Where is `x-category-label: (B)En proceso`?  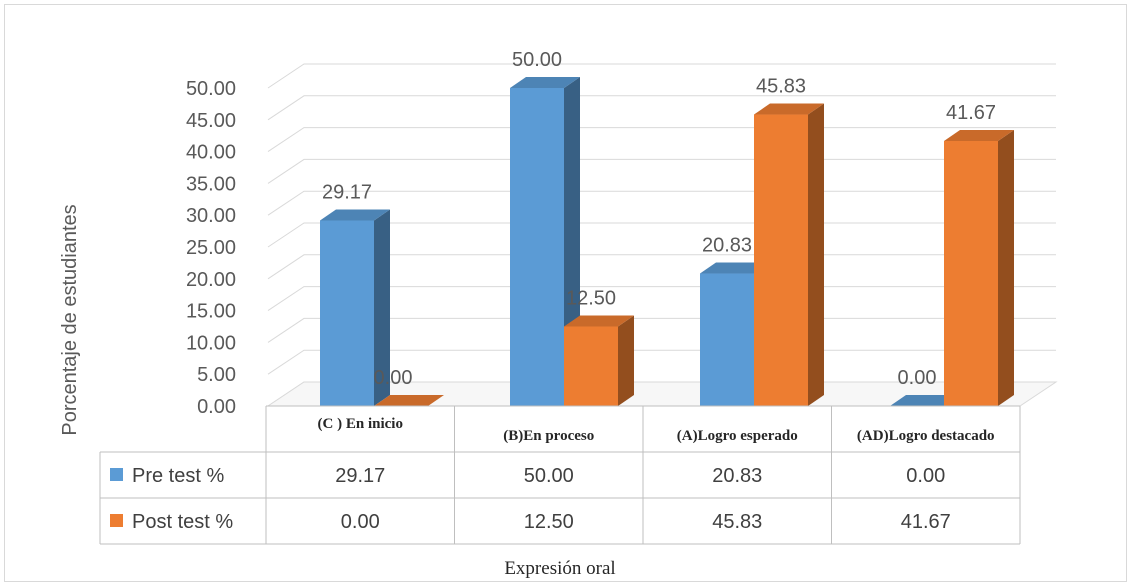
x-category-label: (B)En proceso is located at coordinates (548, 436).